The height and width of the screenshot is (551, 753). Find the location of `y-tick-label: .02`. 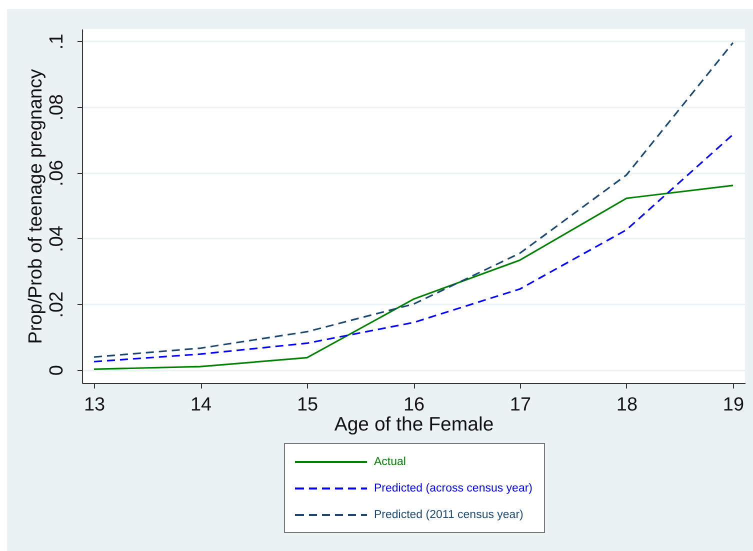

y-tick-label: .02 is located at coordinates (57, 304).